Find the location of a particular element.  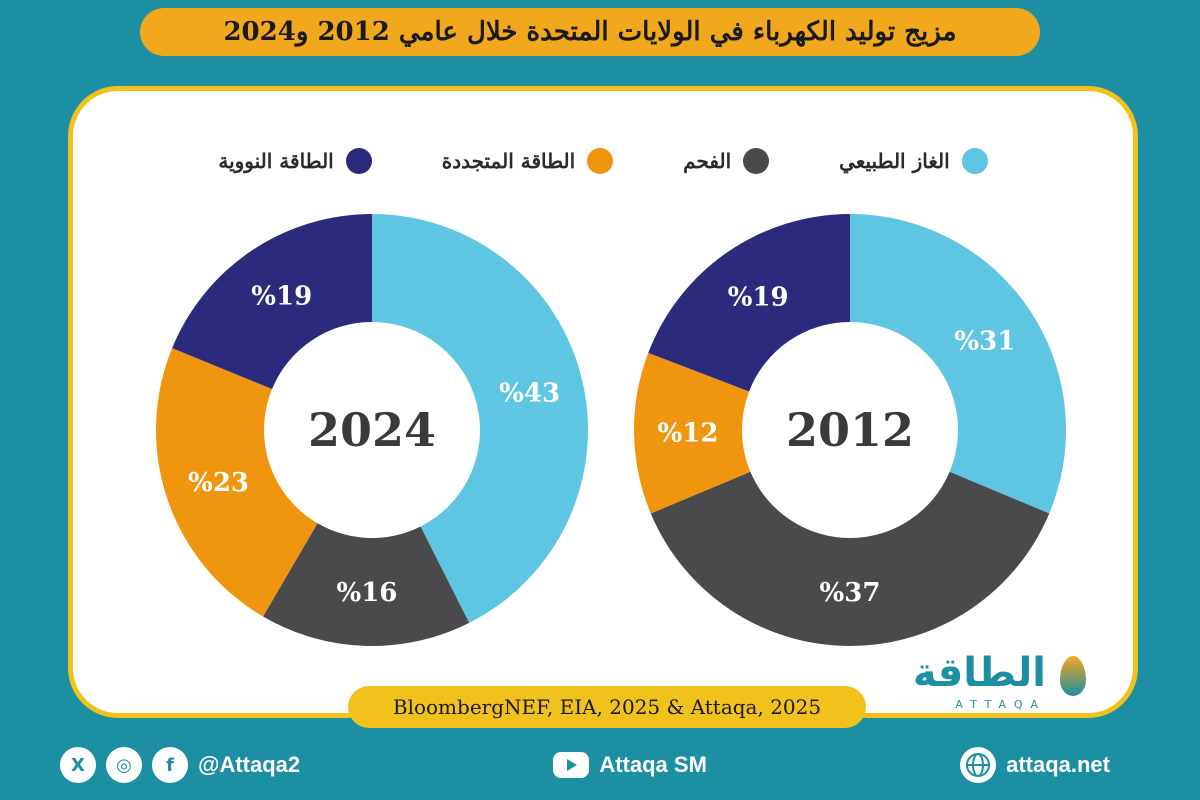

legend-item-nuclear: الطاقة النووية is located at coordinates (295, 161).